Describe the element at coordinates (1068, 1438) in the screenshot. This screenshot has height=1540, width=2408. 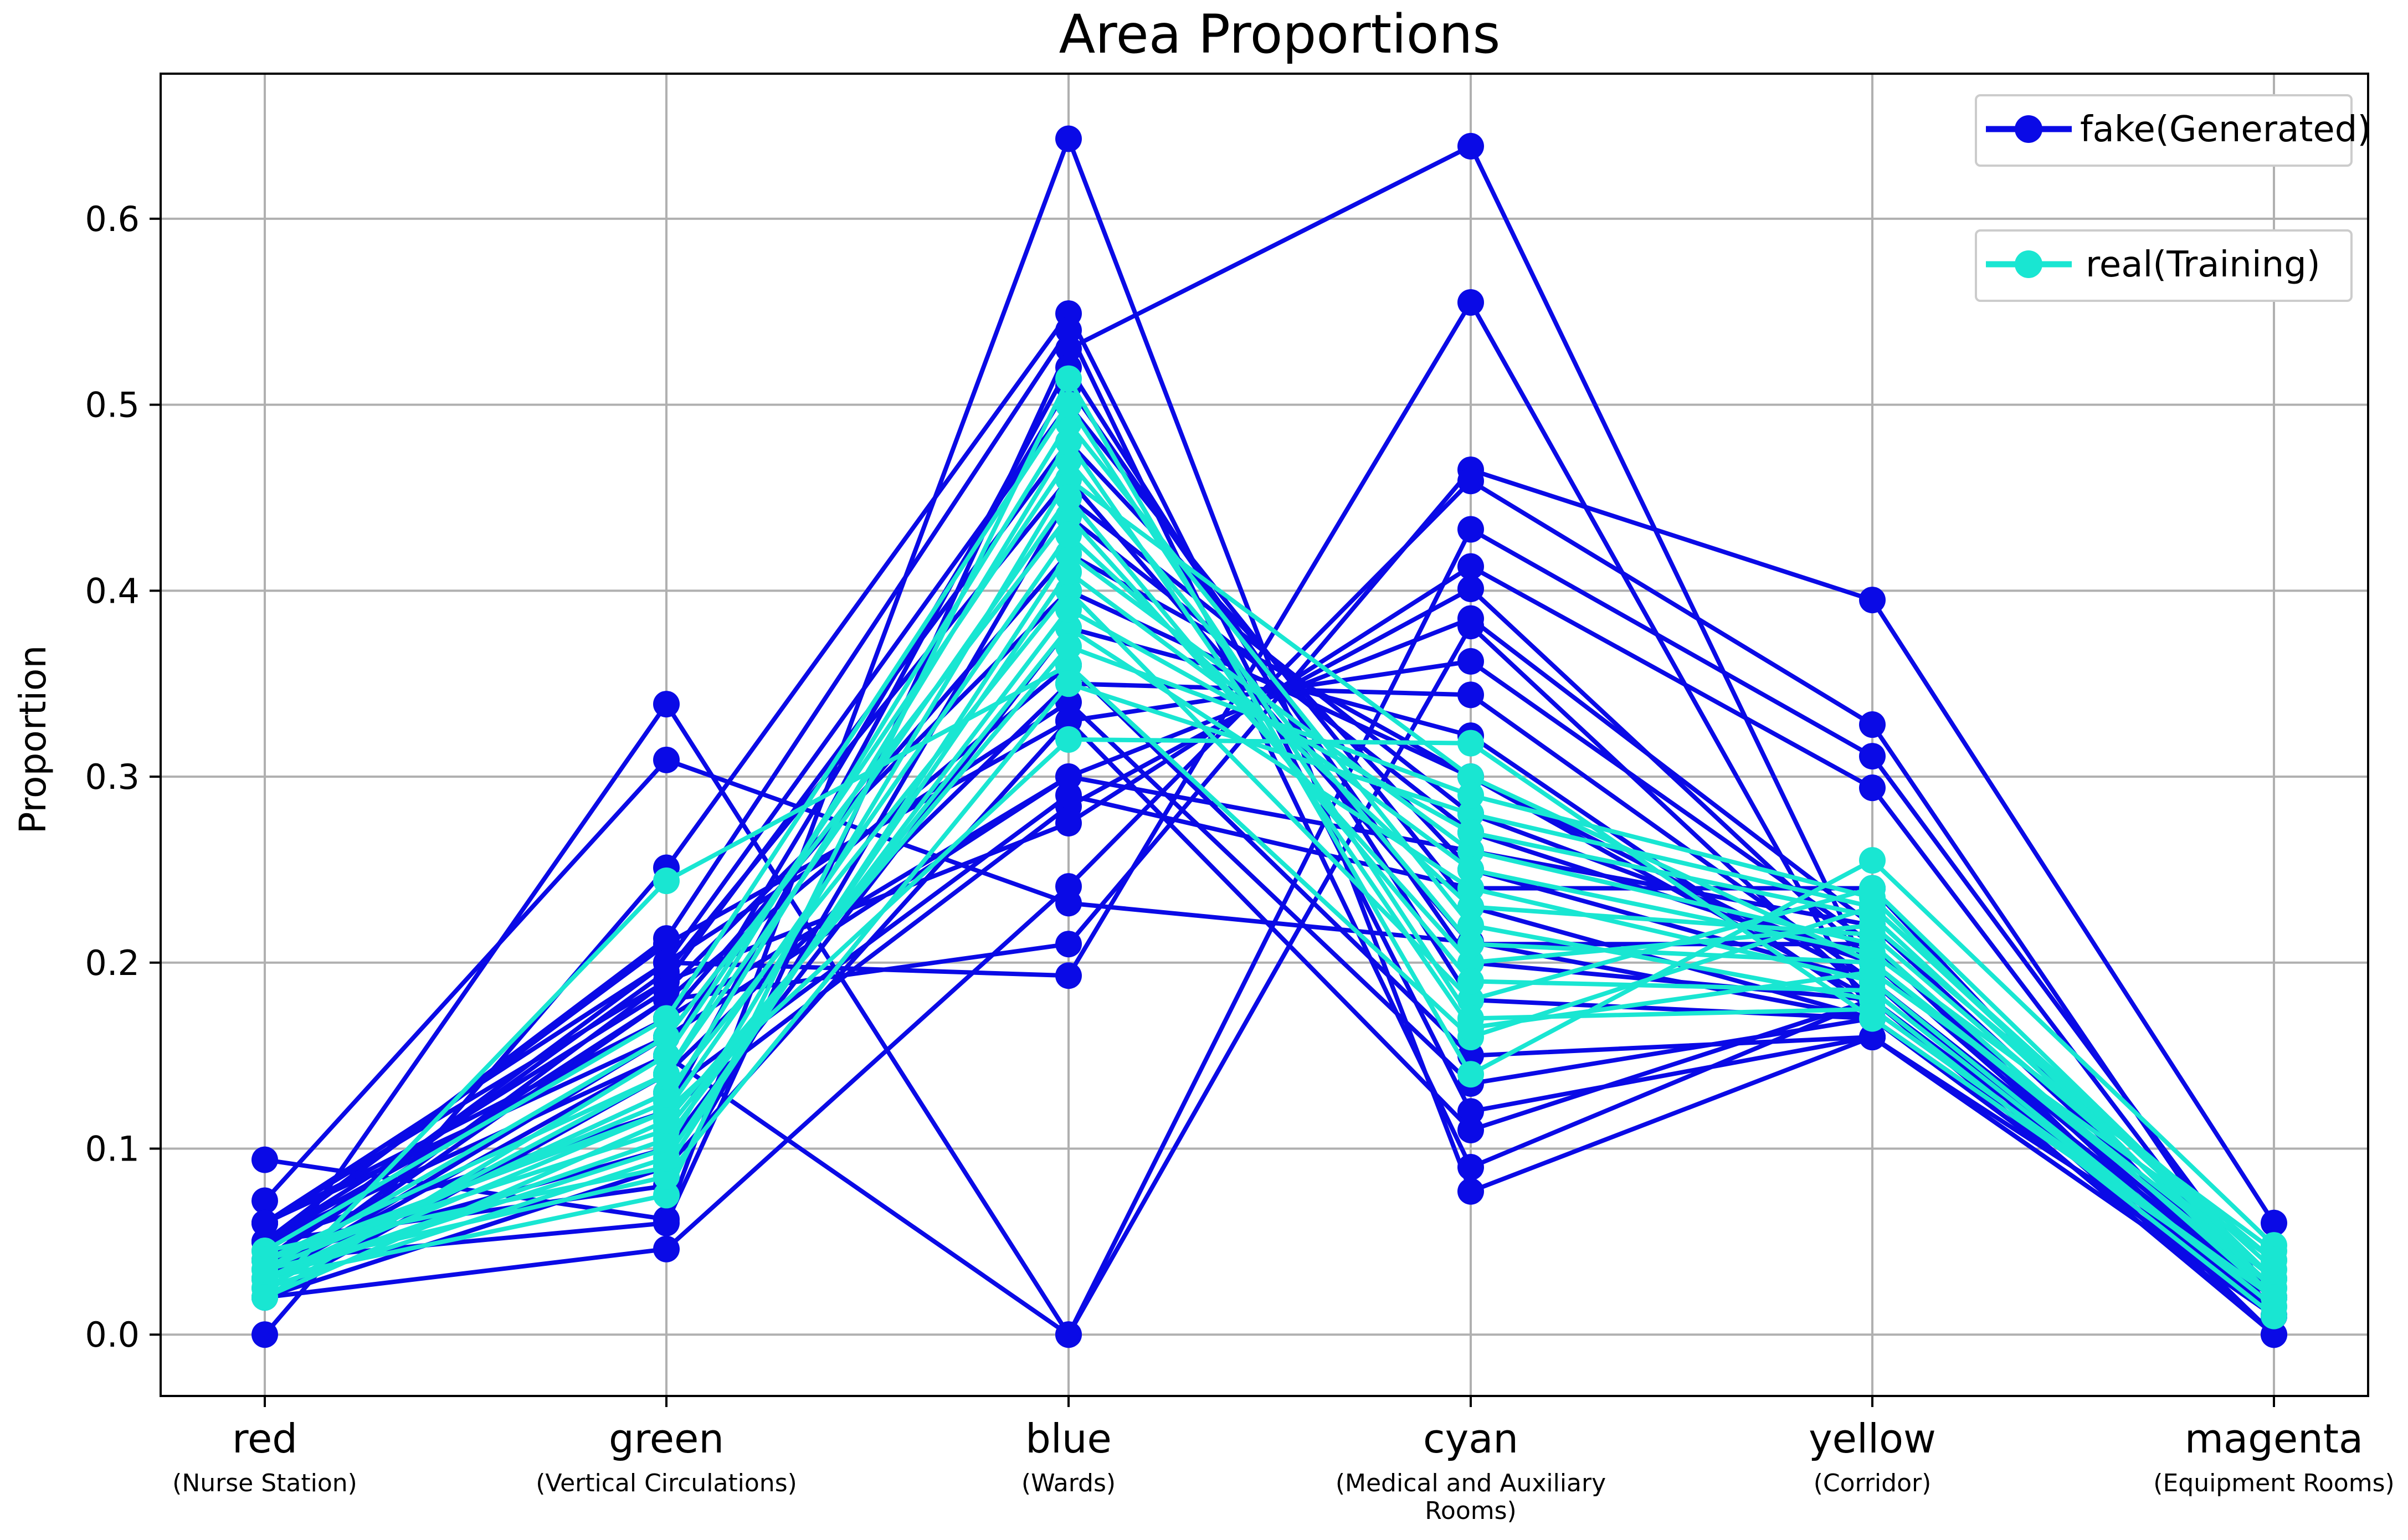
I see `x-tick-label-blue: blue` at that location.